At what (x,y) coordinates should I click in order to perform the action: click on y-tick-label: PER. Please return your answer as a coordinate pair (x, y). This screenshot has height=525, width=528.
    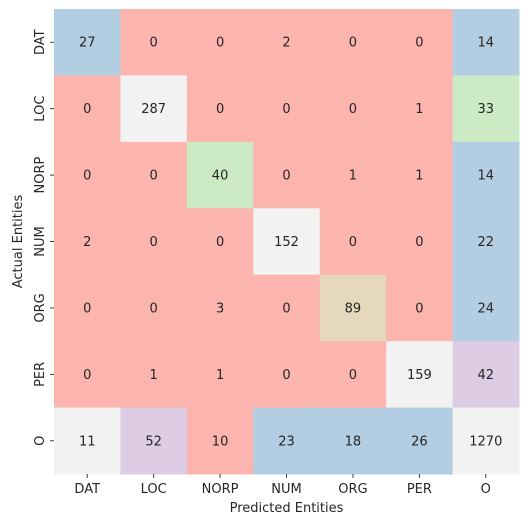
    Looking at the image, I should click on (40, 374).